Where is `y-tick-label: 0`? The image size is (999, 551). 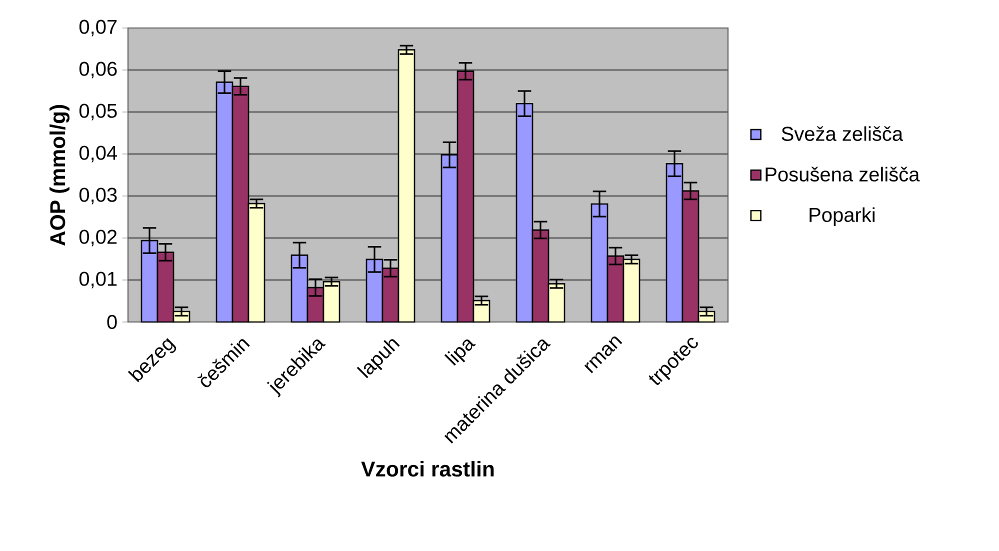 y-tick-label: 0 is located at coordinates (112, 322).